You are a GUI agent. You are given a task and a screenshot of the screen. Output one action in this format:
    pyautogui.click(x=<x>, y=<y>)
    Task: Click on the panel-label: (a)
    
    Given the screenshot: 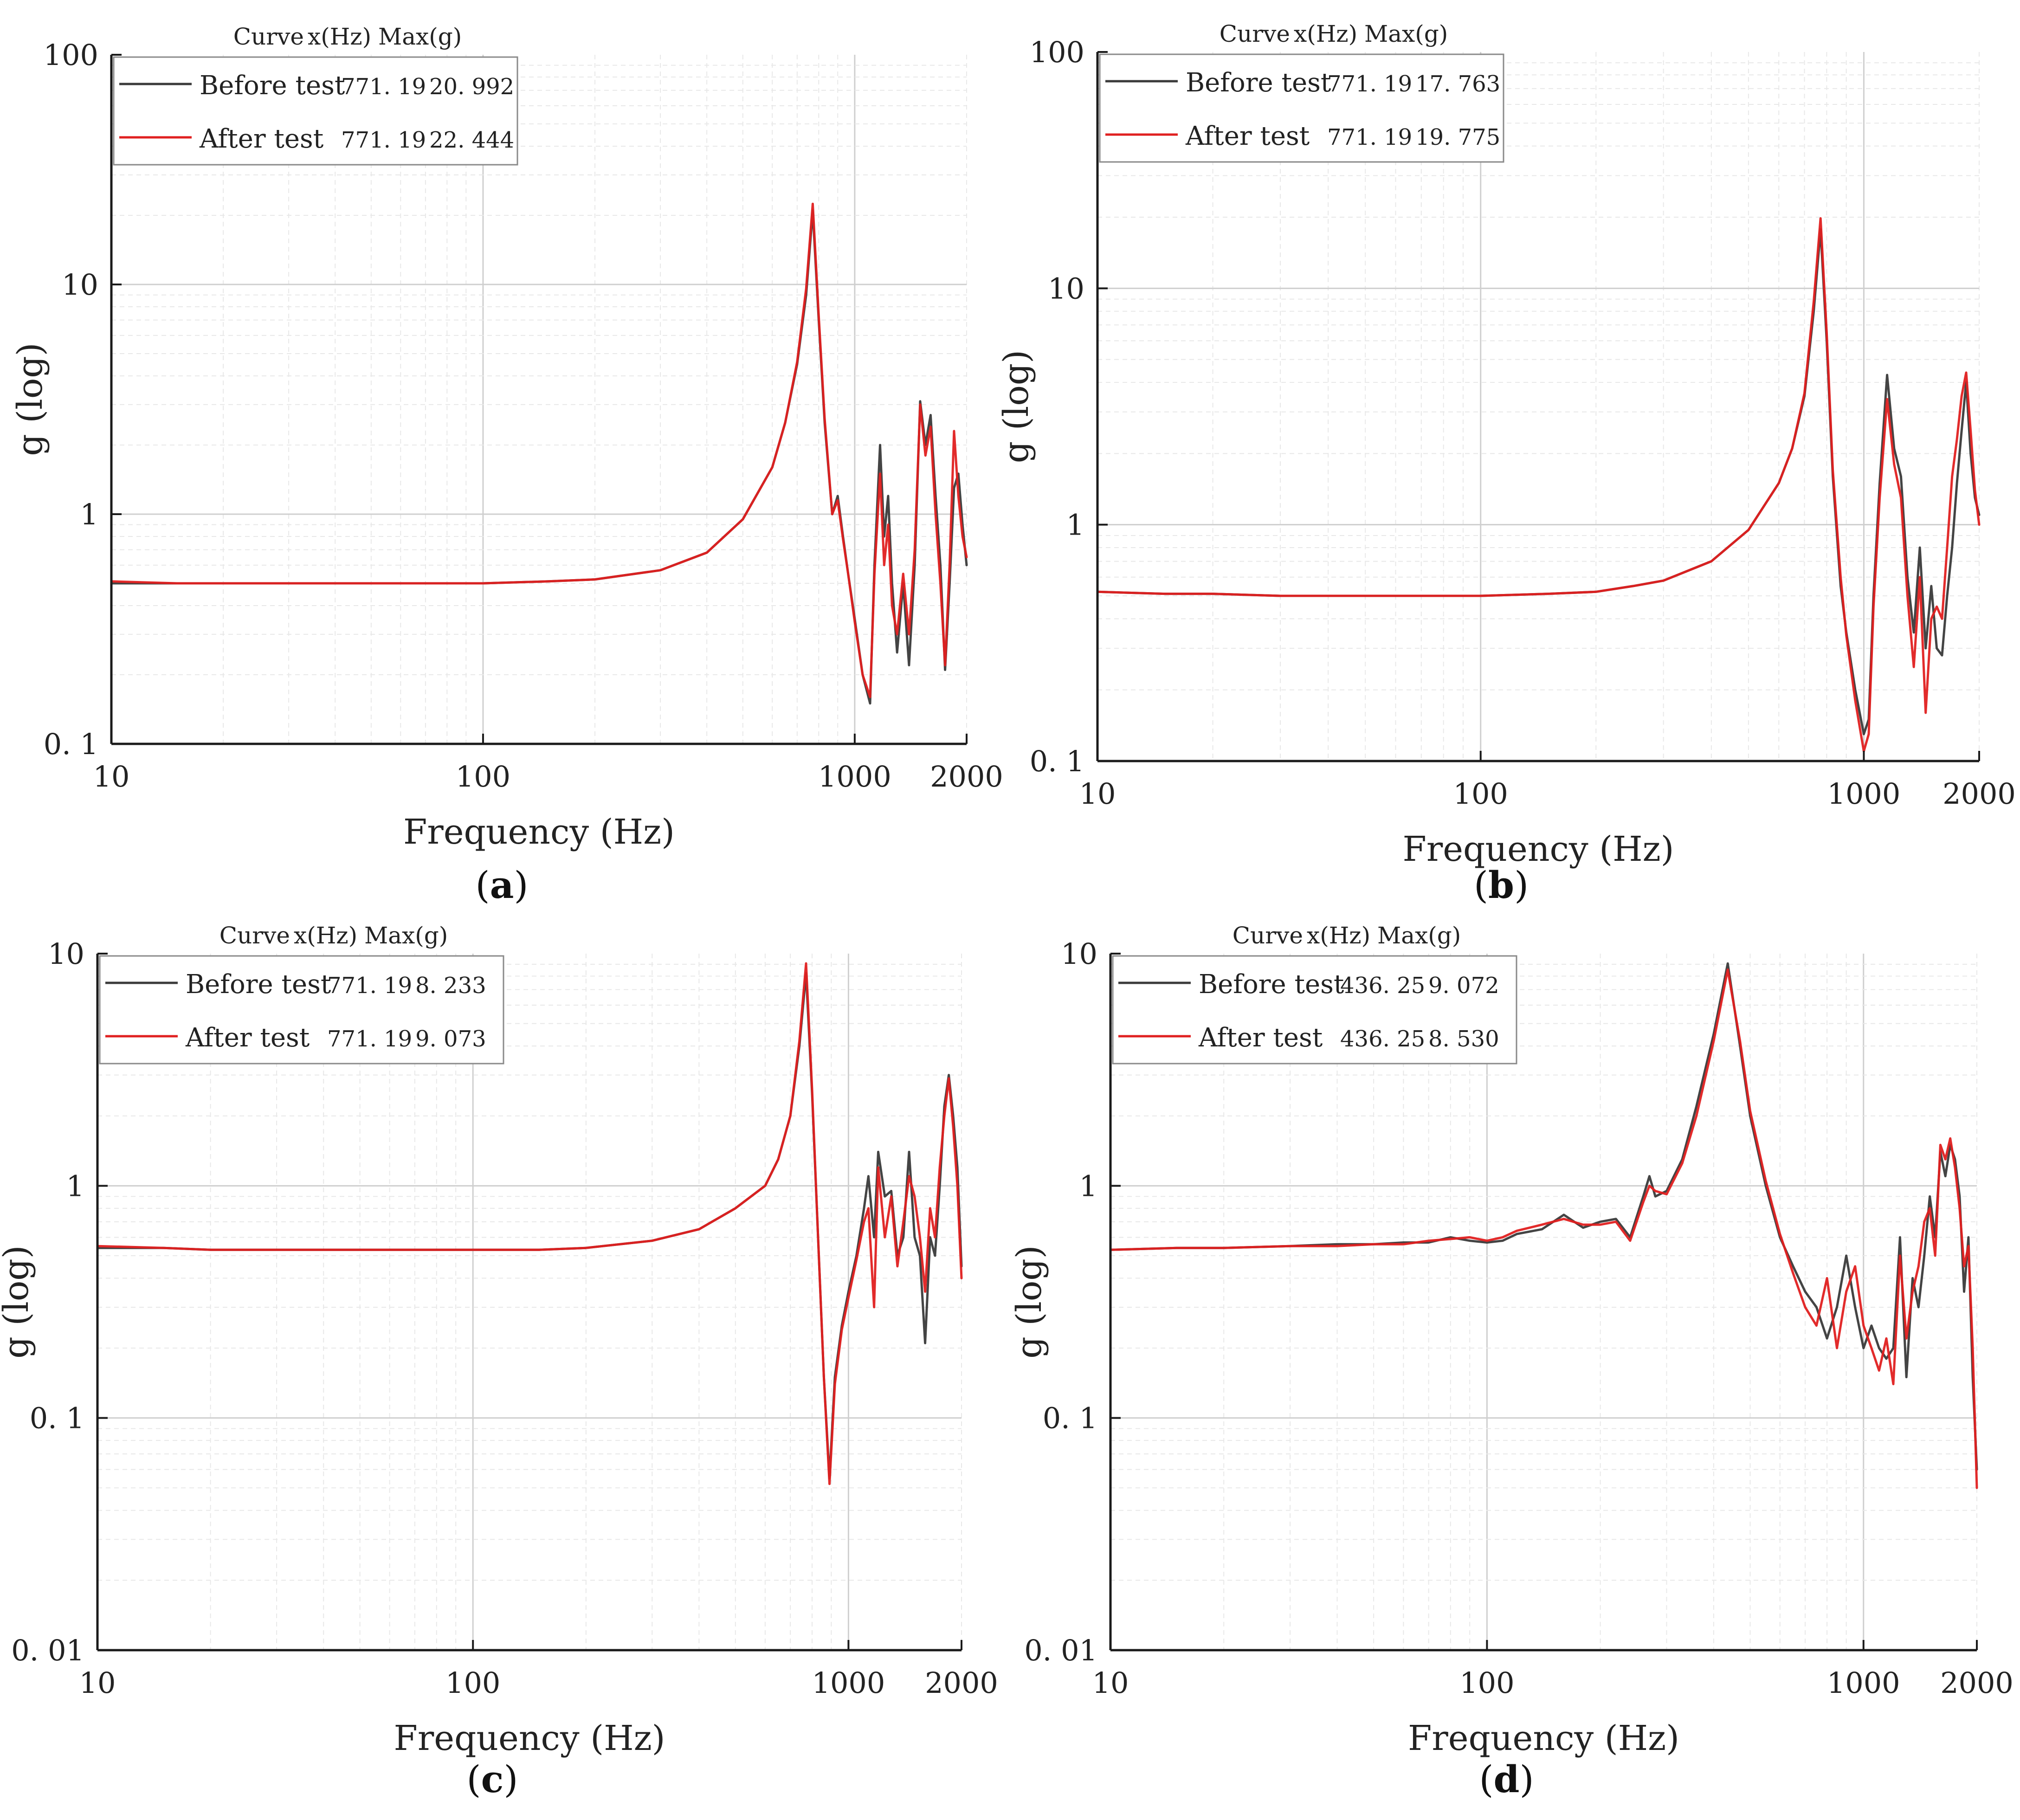 What is the action you would take?
    pyautogui.click(x=501, y=885)
    